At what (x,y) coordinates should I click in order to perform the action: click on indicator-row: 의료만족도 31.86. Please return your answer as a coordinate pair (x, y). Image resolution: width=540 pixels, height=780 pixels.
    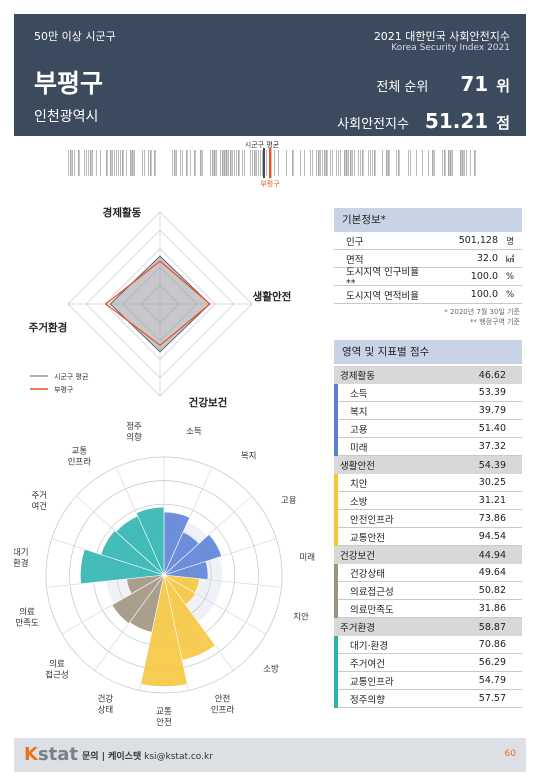
    Looking at the image, I should click on (428, 608).